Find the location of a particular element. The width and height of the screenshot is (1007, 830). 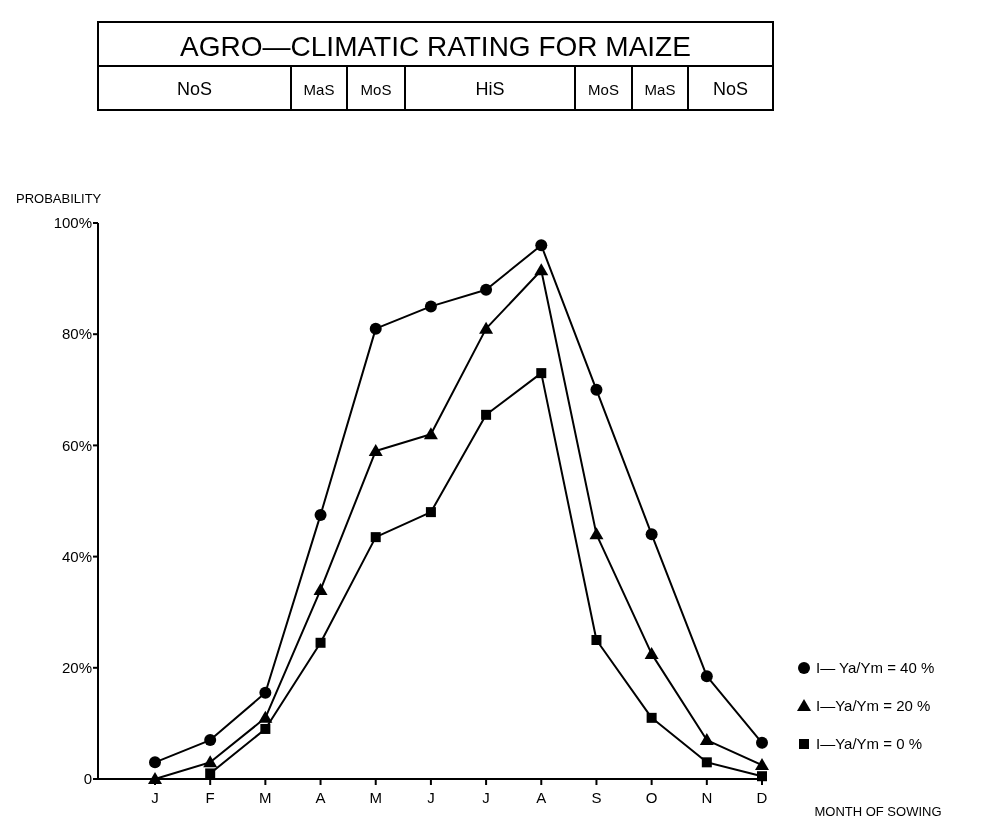

y-tick-label: 100% is located at coordinates (72, 223).